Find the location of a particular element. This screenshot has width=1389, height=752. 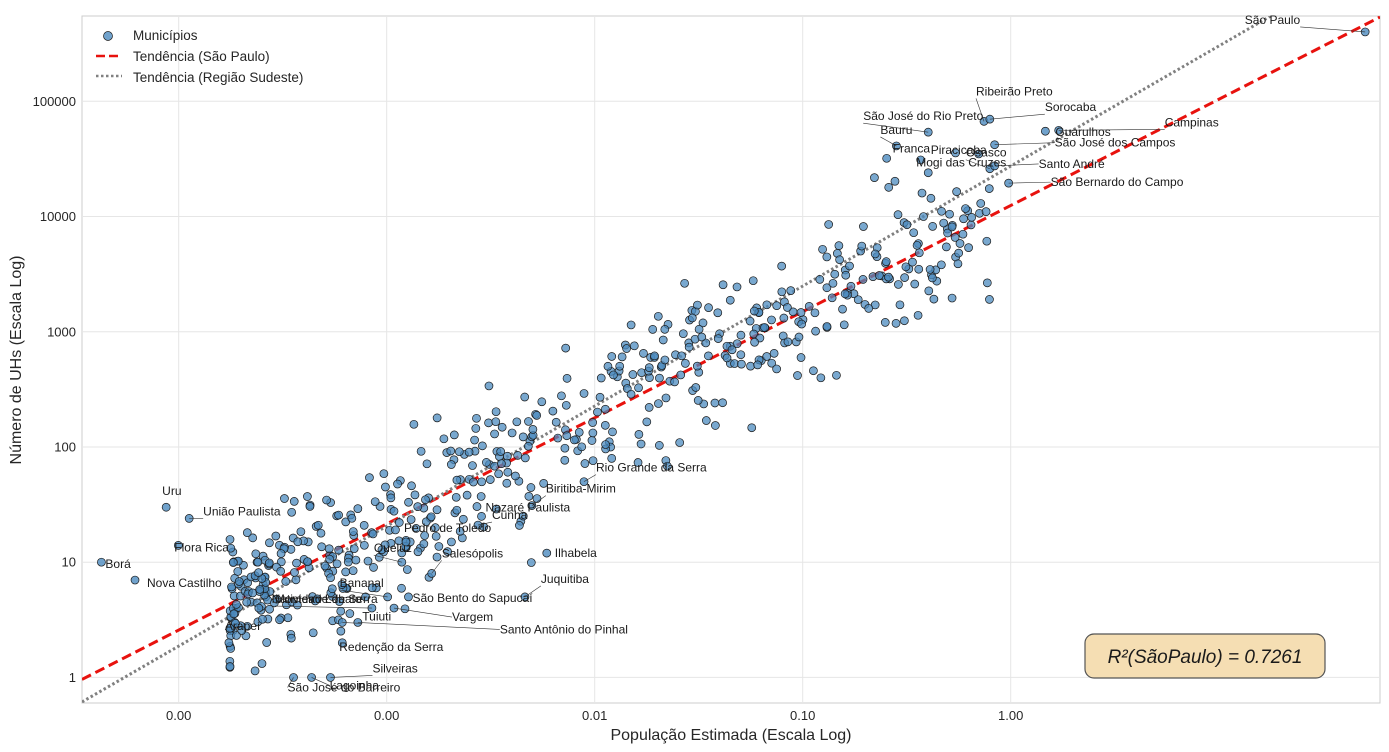

x-tick-label: 0.00 is located at coordinates (178, 715).